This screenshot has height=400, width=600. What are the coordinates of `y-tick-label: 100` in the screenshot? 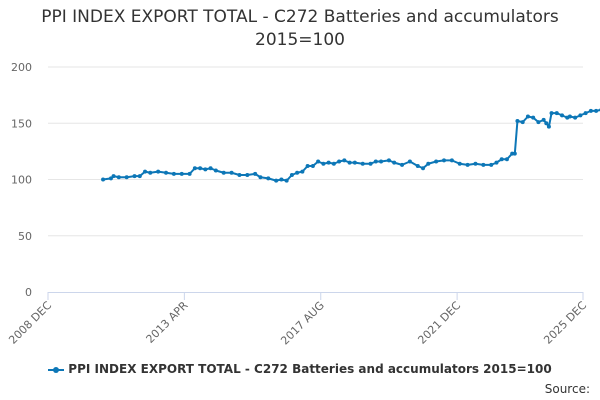 It's located at (21, 180).